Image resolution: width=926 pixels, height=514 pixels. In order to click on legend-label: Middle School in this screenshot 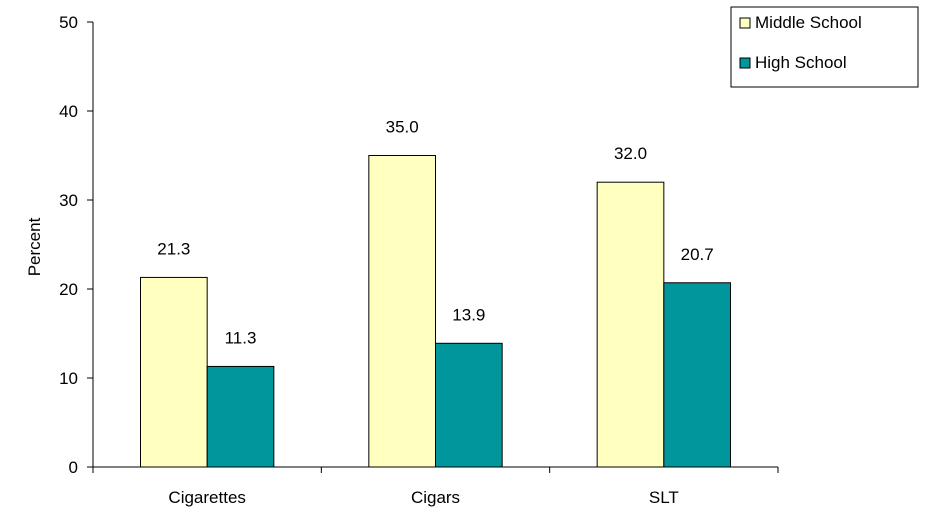, I will do `click(808, 22)`.